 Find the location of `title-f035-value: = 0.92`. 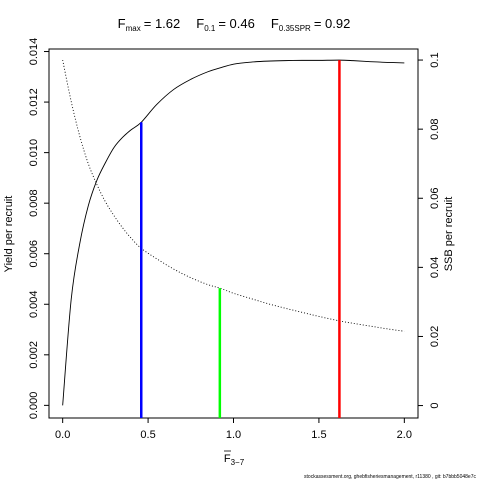

title-f035-value: = 0.92 is located at coordinates (332, 23).